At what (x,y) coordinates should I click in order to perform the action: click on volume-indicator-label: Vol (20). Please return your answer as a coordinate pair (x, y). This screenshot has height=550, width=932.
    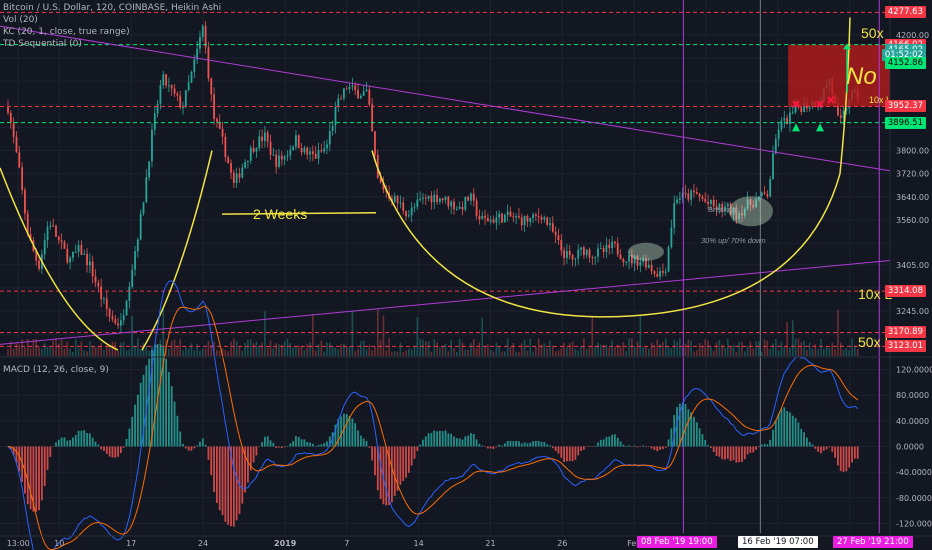
    Looking at the image, I should click on (20, 20).